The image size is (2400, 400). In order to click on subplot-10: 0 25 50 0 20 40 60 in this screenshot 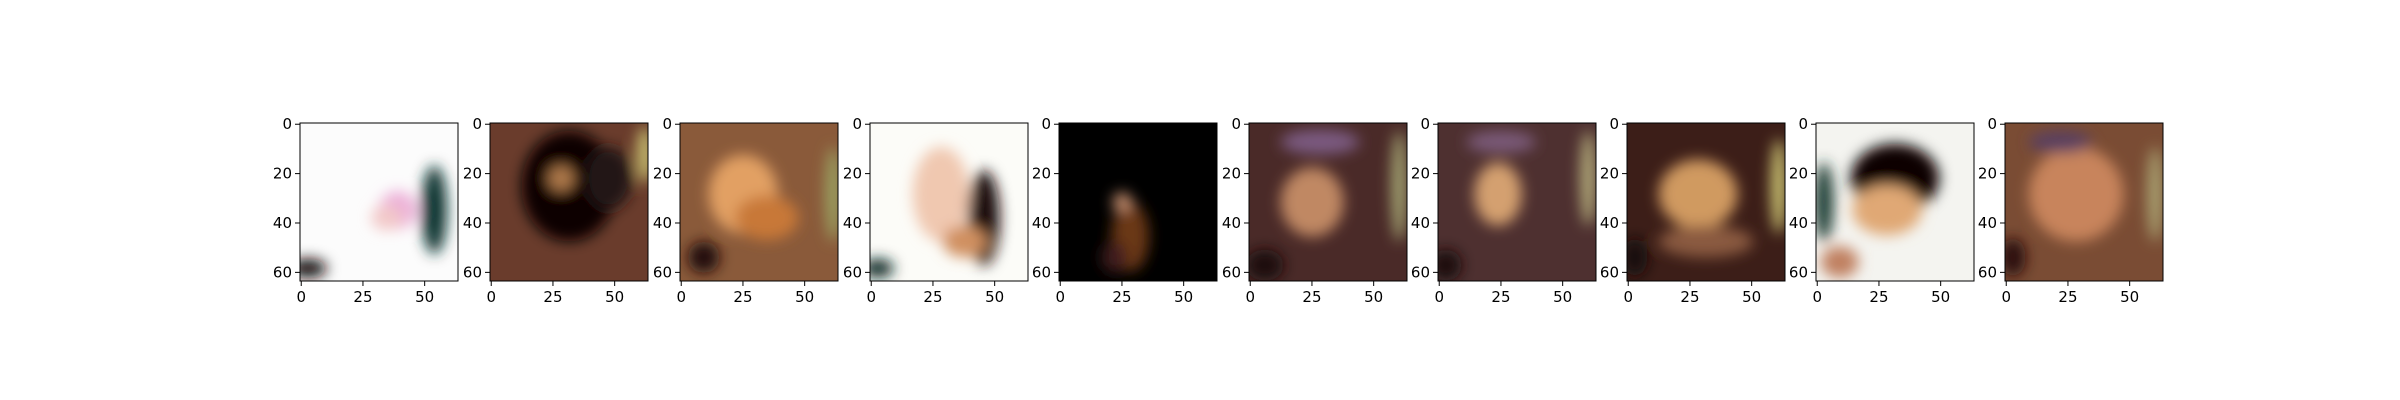, I will do `click(2071, 210)`.